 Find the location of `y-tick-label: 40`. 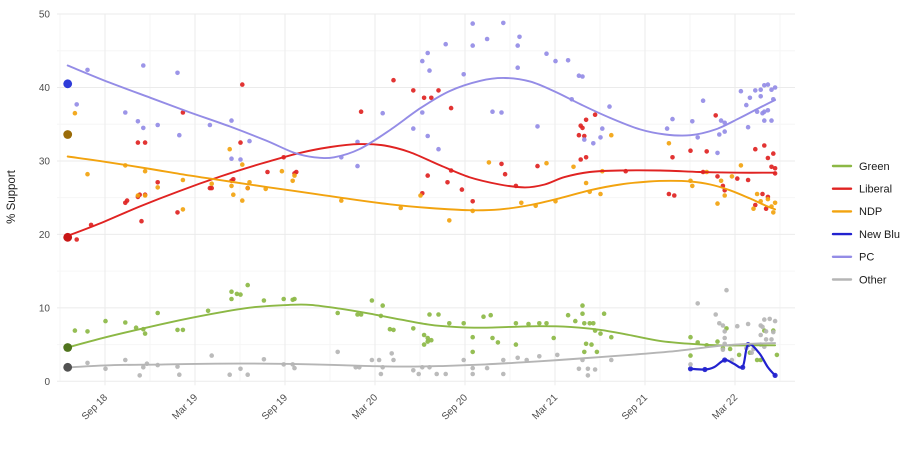

y-tick-label: 40 is located at coordinates (45, 88).